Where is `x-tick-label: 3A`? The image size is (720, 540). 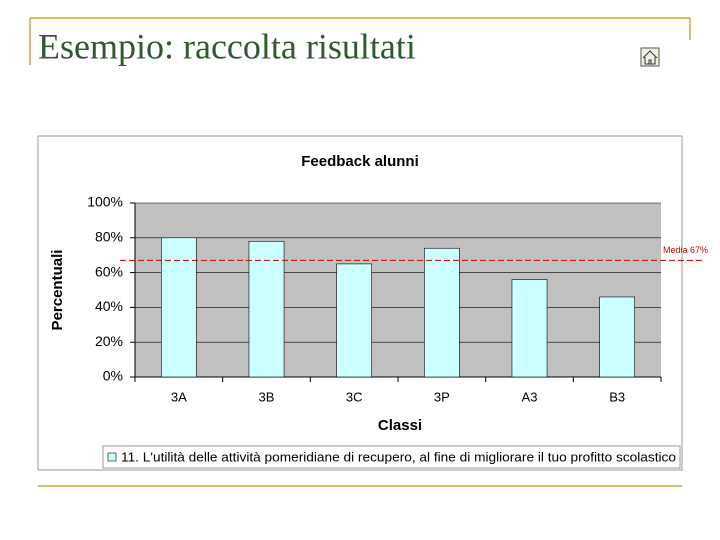 x-tick-label: 3A is located at coordinates (179, 396).